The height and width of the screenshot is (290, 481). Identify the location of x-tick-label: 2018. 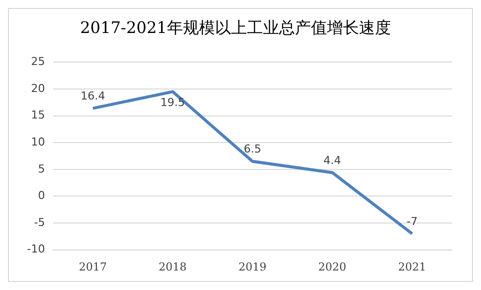
(172, 267).